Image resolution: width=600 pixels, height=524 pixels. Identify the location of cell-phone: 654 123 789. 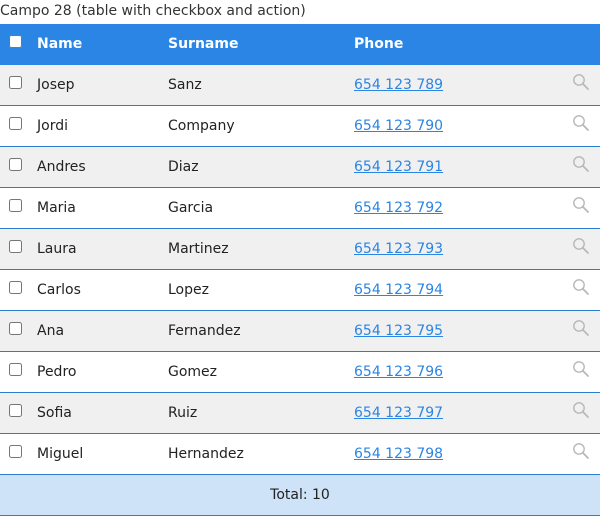
(398, 85).